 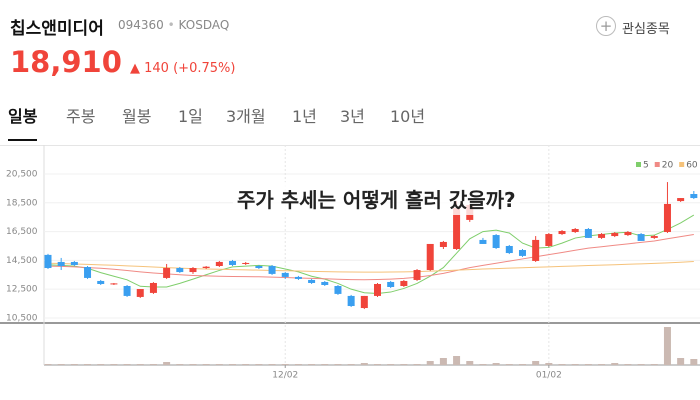 What do you see at coordinates (350, 145) in the screenshot?
I see `divider` at bounding box center [350, 145].